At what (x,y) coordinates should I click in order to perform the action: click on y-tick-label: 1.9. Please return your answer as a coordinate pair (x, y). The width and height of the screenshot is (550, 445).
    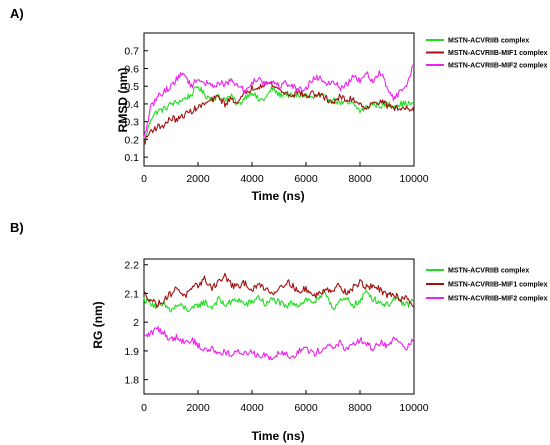
    Looking at the image, I should click on (131, 352).